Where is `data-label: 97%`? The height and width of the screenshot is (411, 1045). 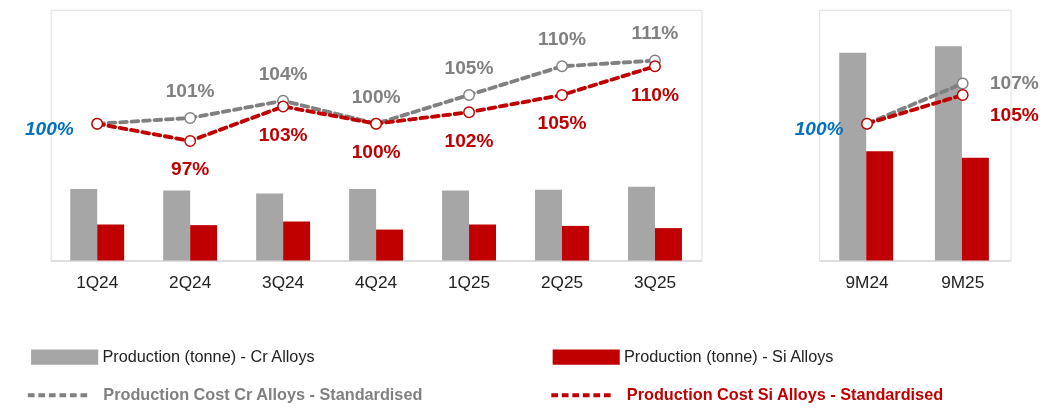 data-label: 97% is located at coordinates (190, 169).